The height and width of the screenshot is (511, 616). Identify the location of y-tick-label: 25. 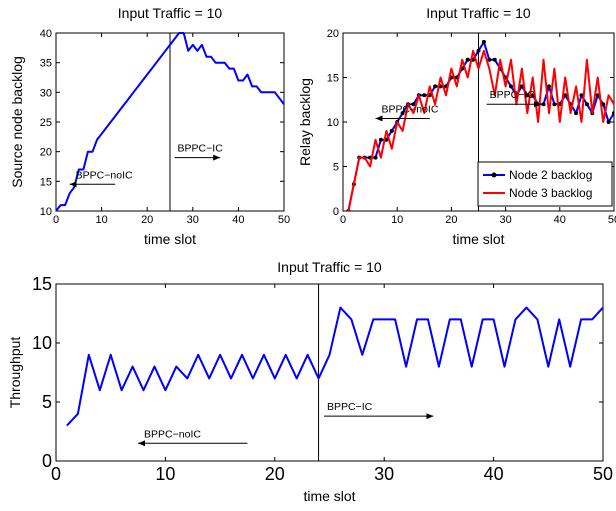
(46, 123).